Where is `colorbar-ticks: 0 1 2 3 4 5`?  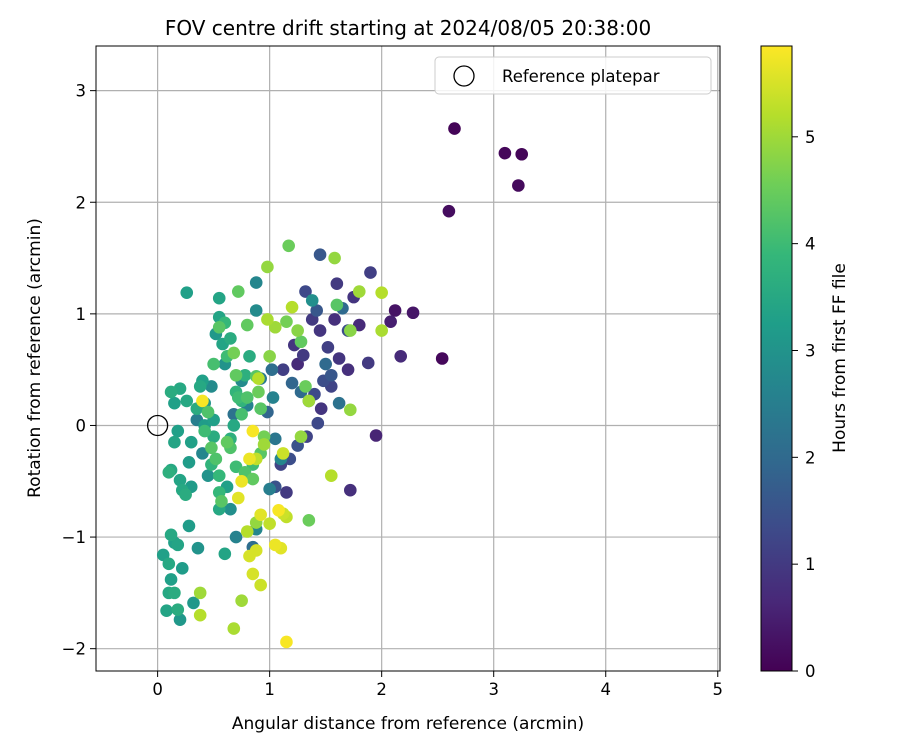
colorbar-ticks: 0 1 2 3 4 5 is located at coordinates (804, 404).